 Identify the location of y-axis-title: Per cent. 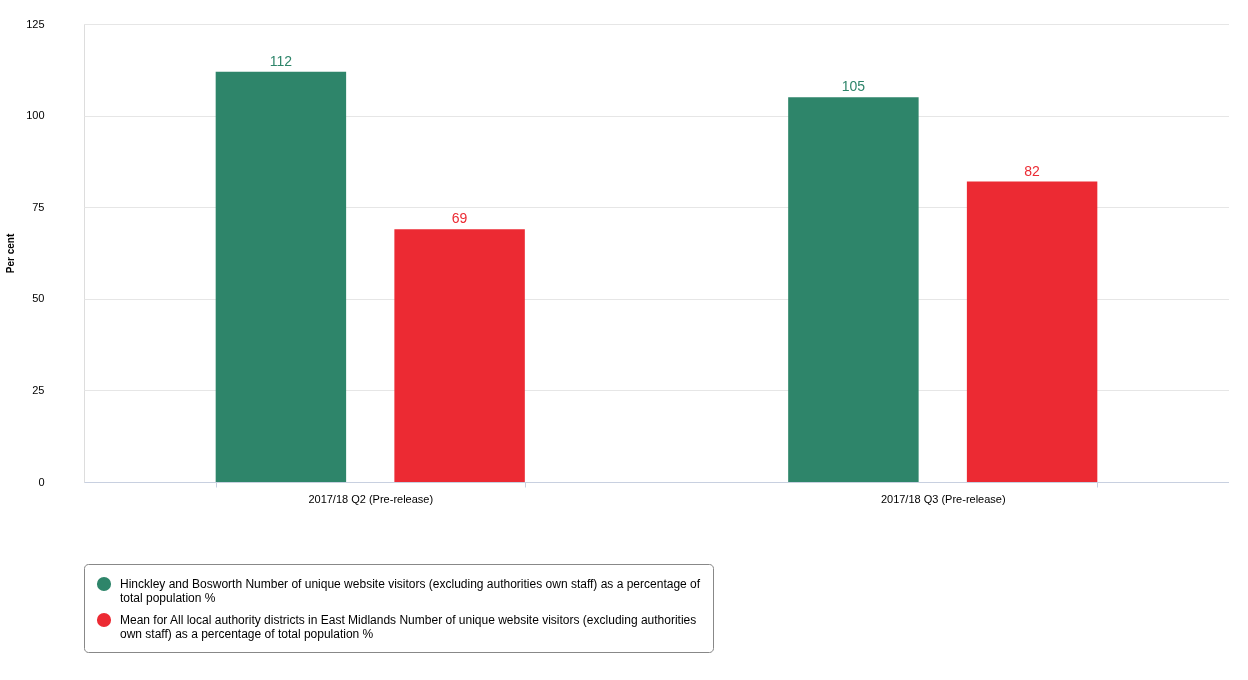
(11, 253).